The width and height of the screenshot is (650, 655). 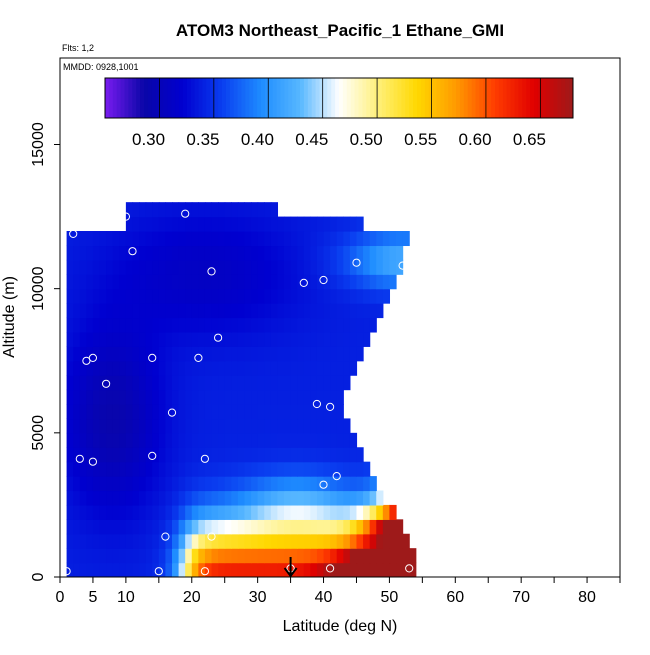 I want to click on x-tick-label: 20, so click(x=192, y=597).